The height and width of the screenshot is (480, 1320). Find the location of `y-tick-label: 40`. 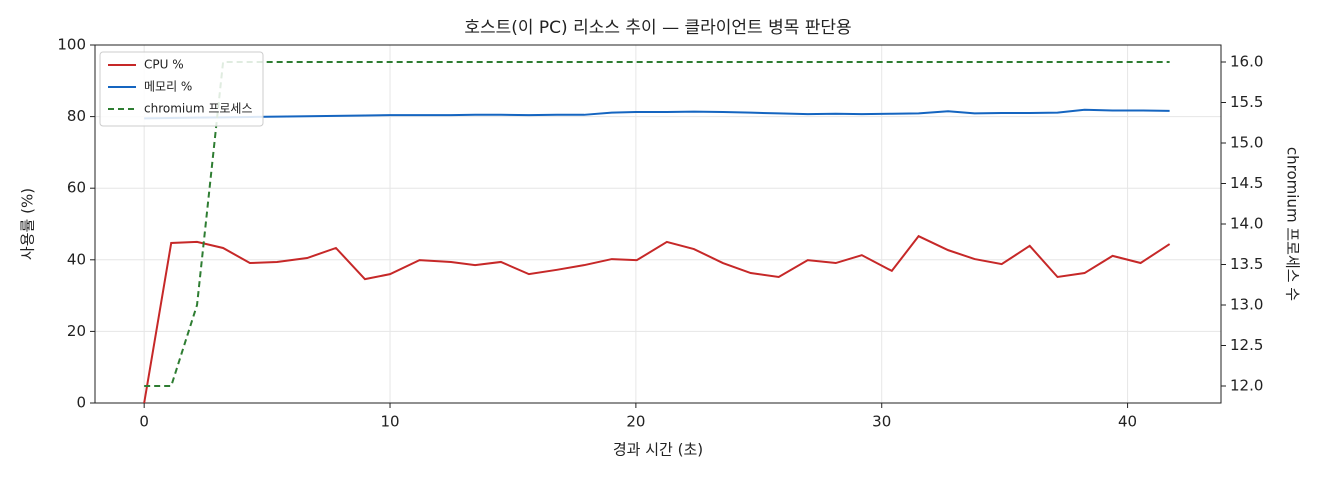

y-tick-label: 40 is located at coordinates (76, 259).